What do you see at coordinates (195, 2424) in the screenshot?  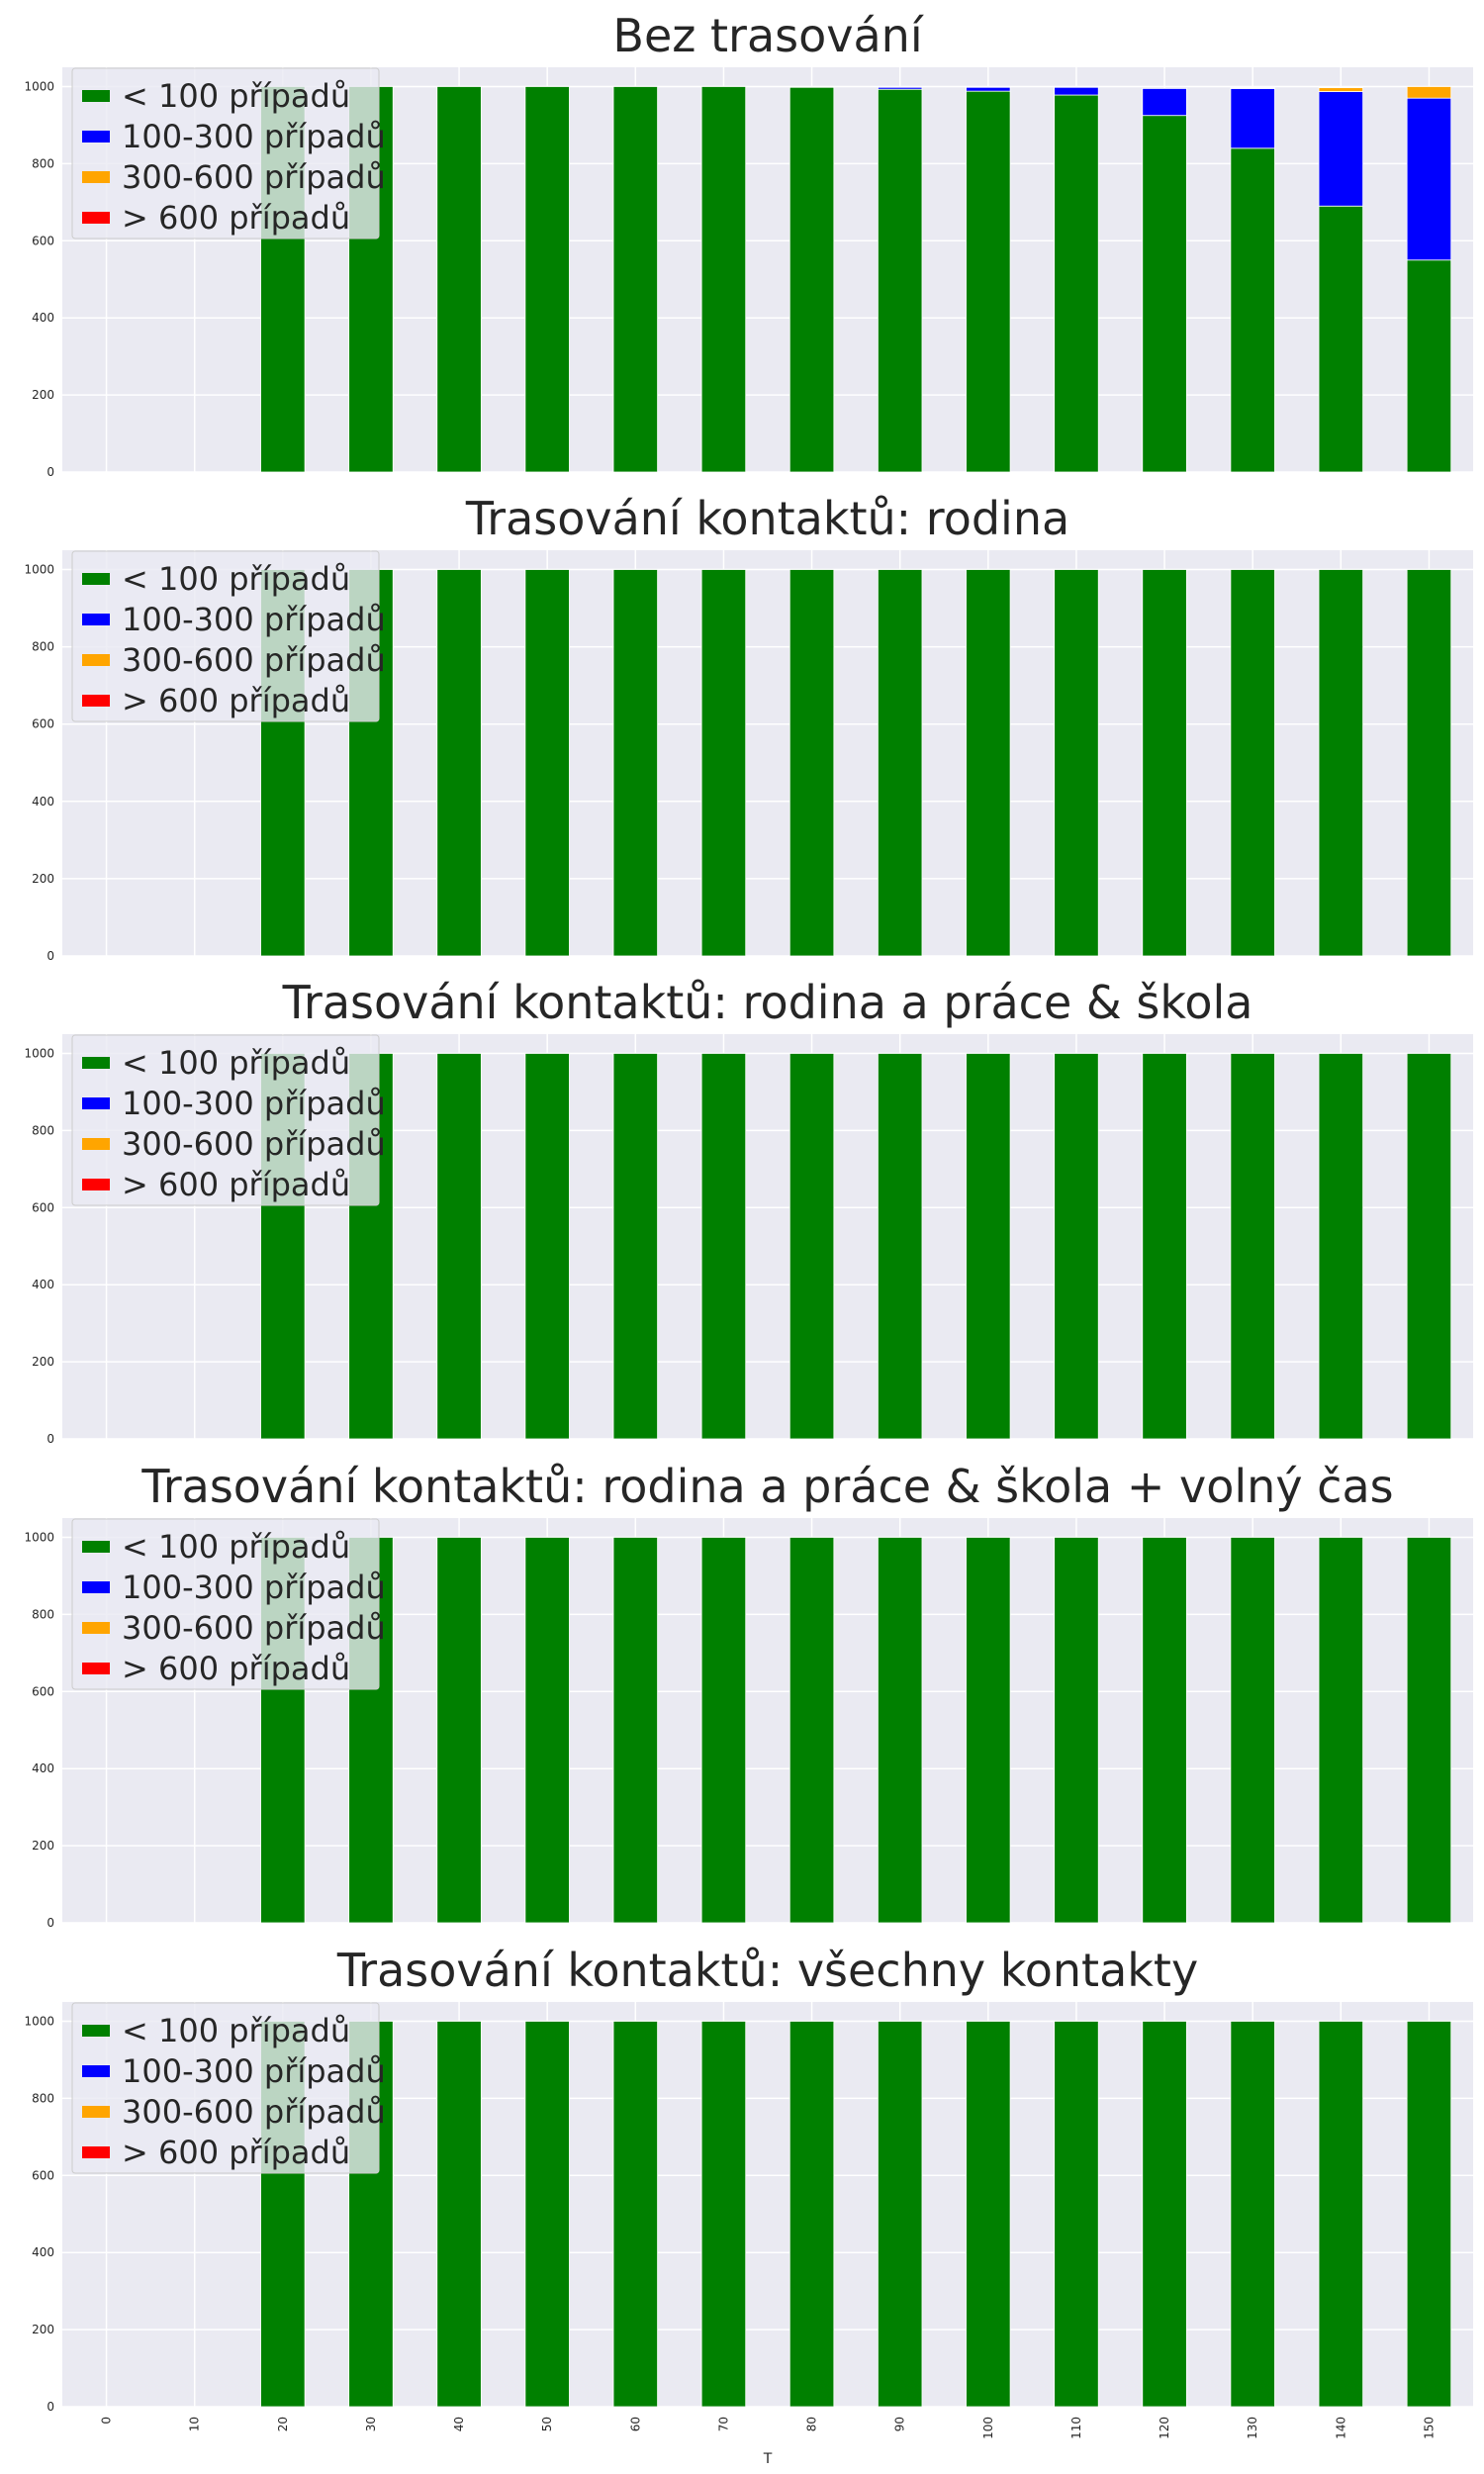 I see `x-tick-label: 10` at bounding box center [195, 2424].